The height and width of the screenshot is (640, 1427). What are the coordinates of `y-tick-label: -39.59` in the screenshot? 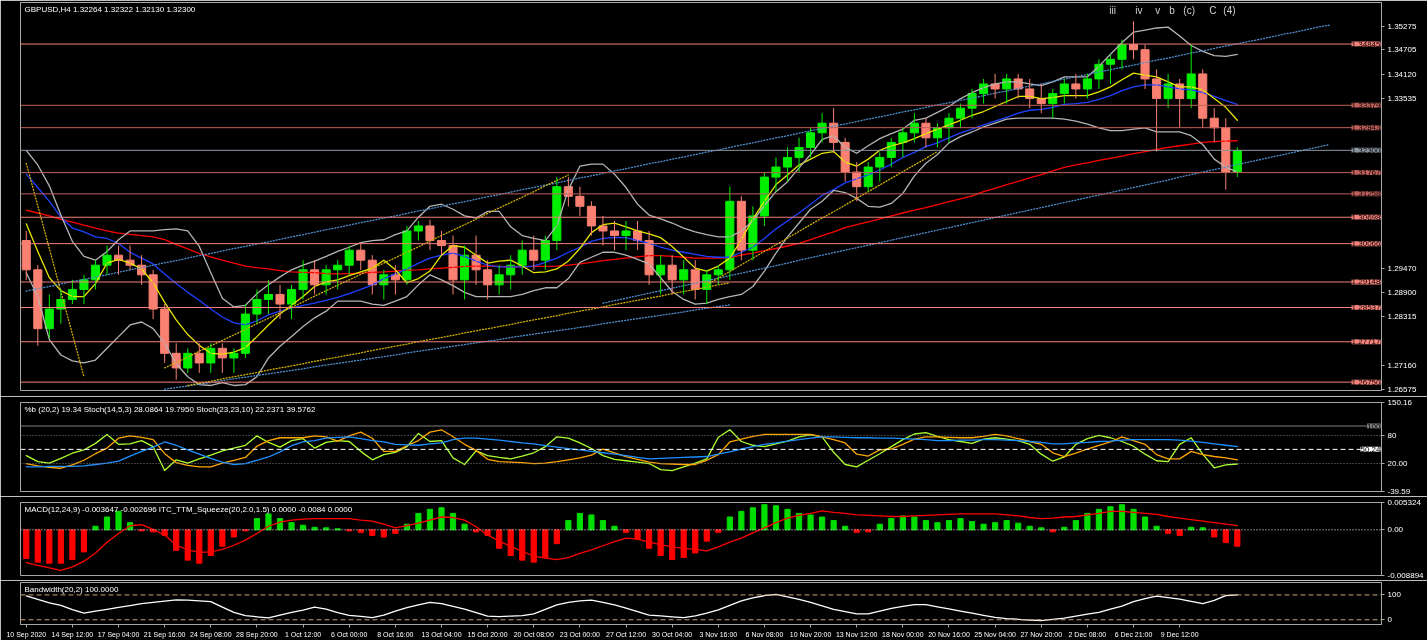 It's located at (1399, 491).